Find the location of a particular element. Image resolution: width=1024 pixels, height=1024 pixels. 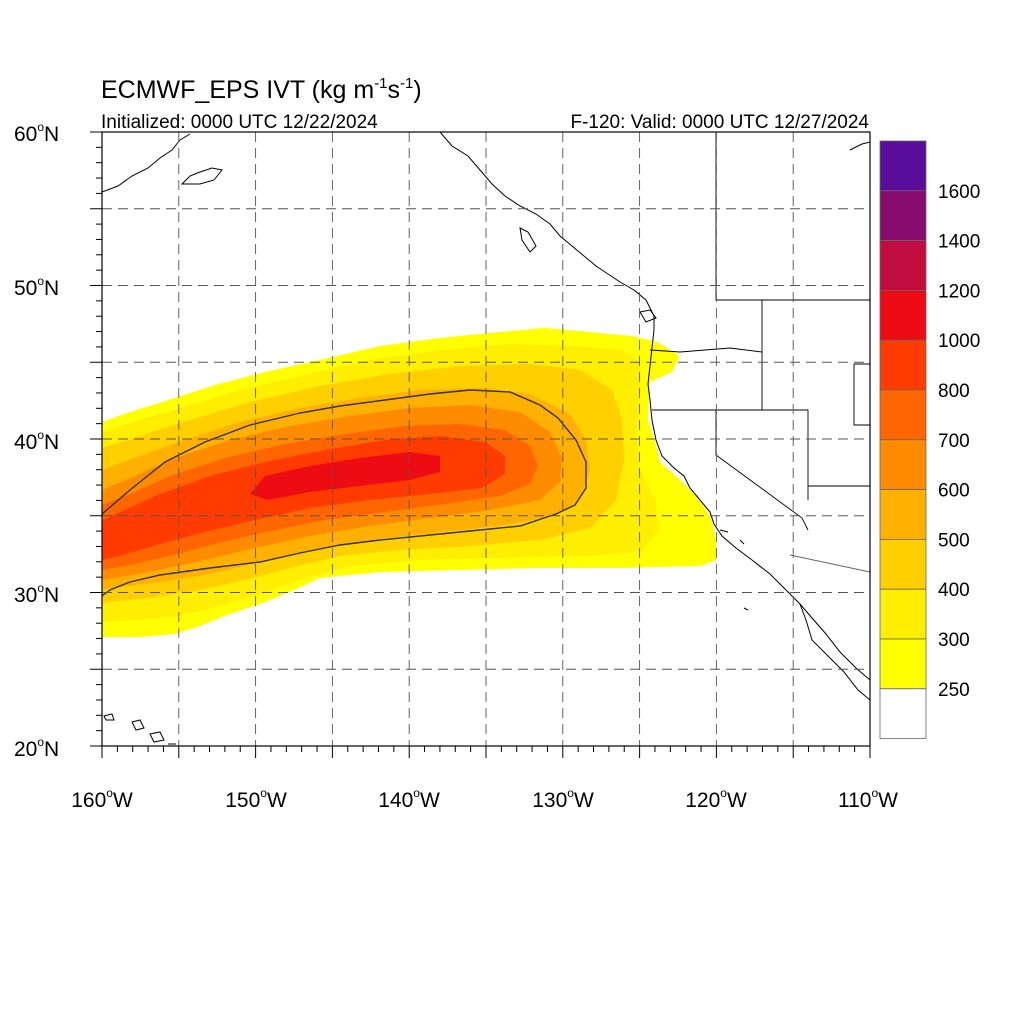

lat-axis-labels: 60oN 50oN 40oN 30oN 20oN is located at coordinates (36, 440).